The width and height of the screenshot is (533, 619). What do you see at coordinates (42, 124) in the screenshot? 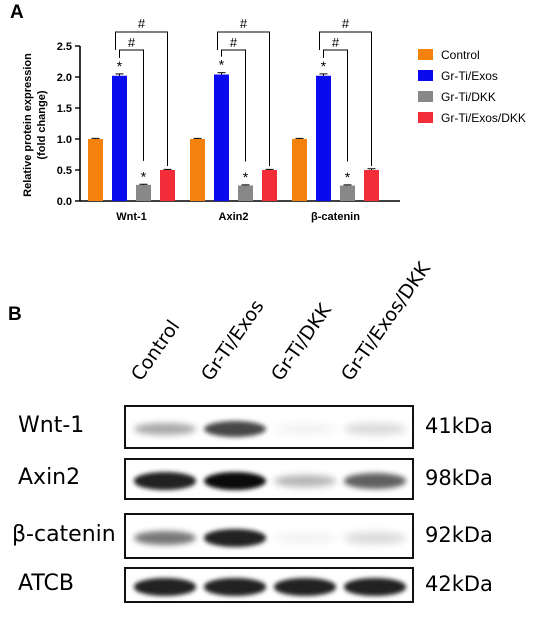
I see `y-axis-label: (fold change)` at bounding box center [42, 124].